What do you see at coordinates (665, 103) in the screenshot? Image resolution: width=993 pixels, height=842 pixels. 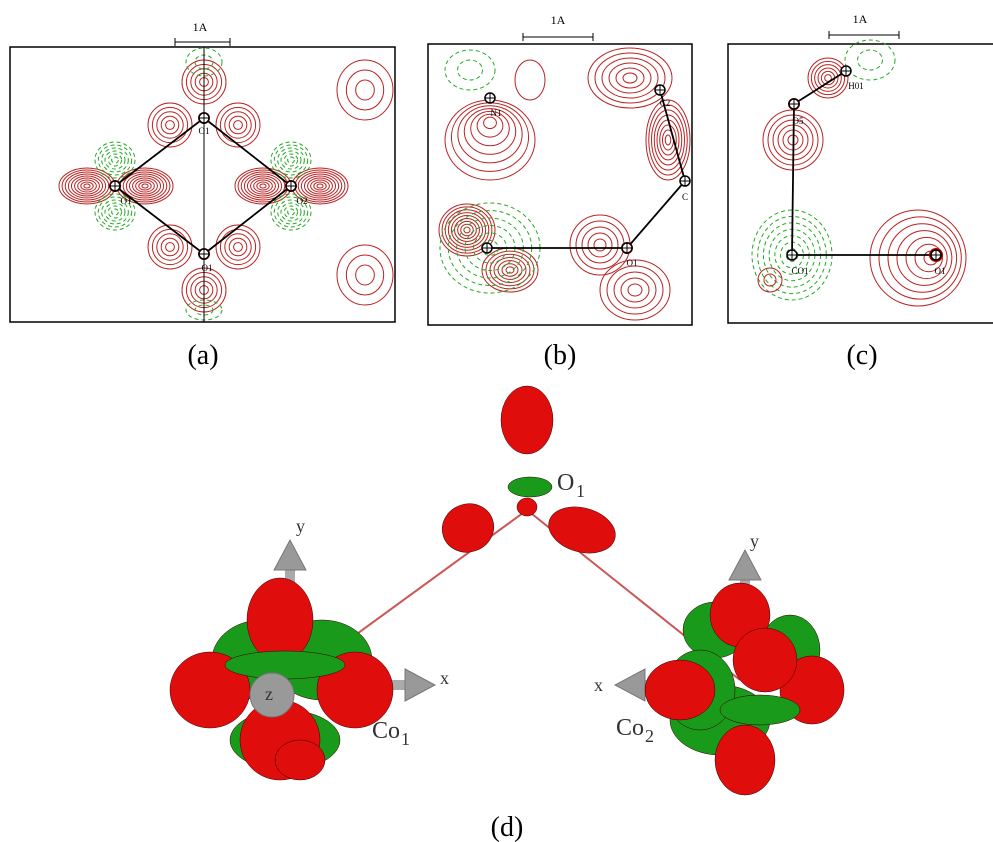 I see `atom-label: C2` at bounding box center [665, 103].